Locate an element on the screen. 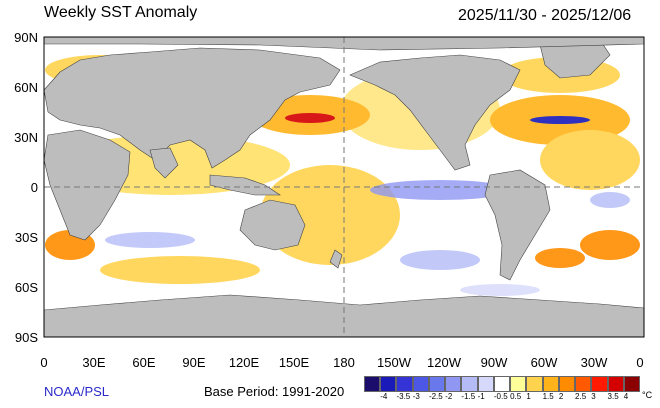  colorbar-tick-label: -0.5 is located at coordinates (500, 396).